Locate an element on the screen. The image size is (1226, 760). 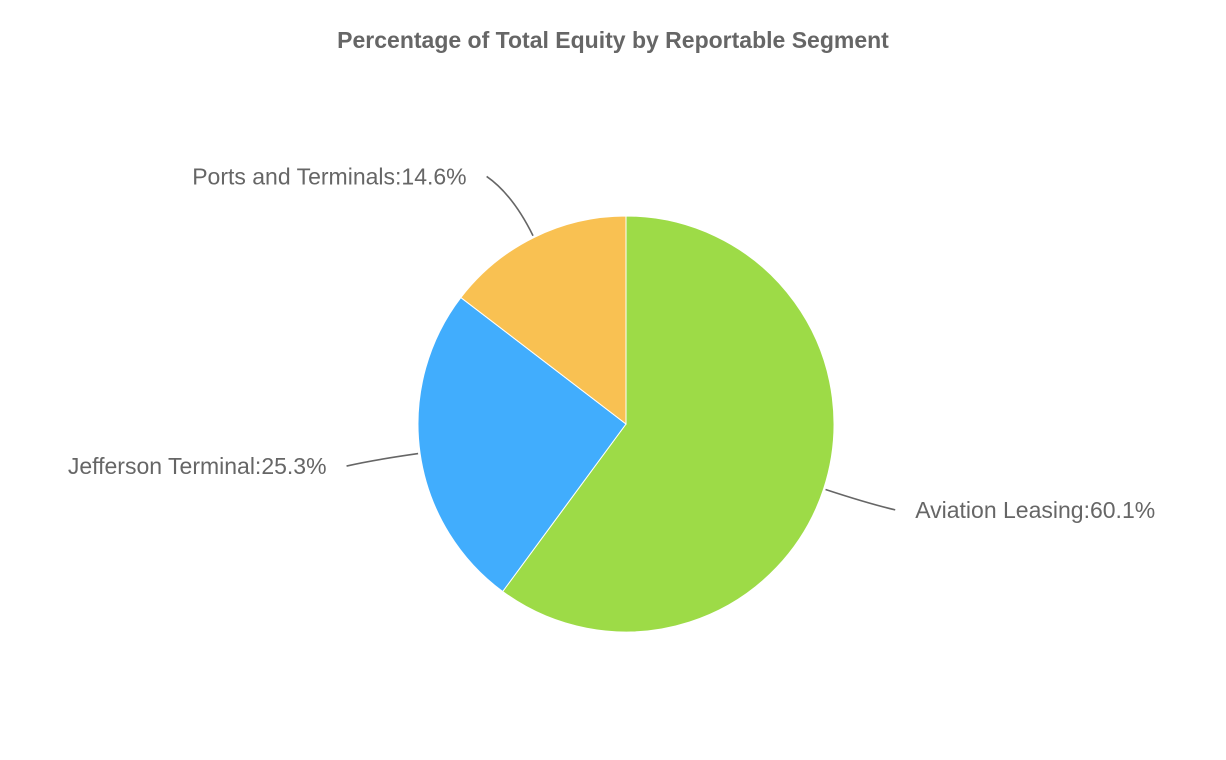
pie-slice-jefferson-terminal is located at coordinates (522, 444).